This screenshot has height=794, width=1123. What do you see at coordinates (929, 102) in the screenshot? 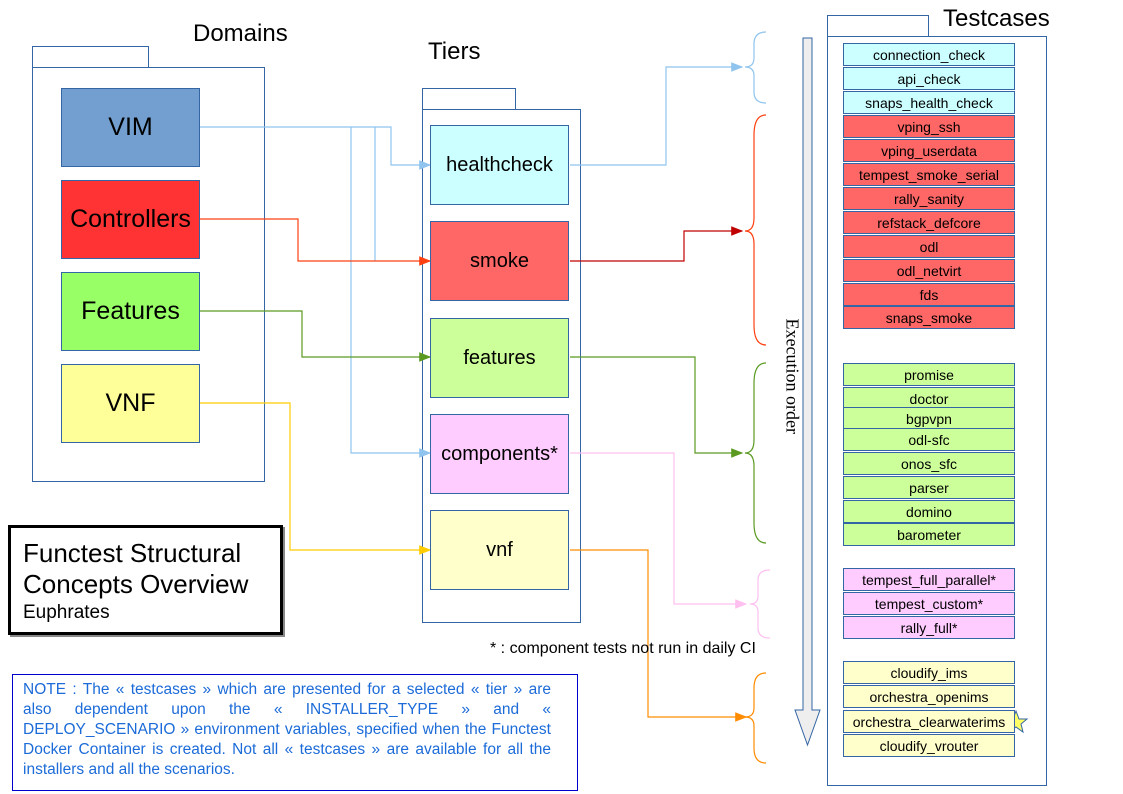
I see `testcase: snaps_health_check` at bounding box center [929, 102].